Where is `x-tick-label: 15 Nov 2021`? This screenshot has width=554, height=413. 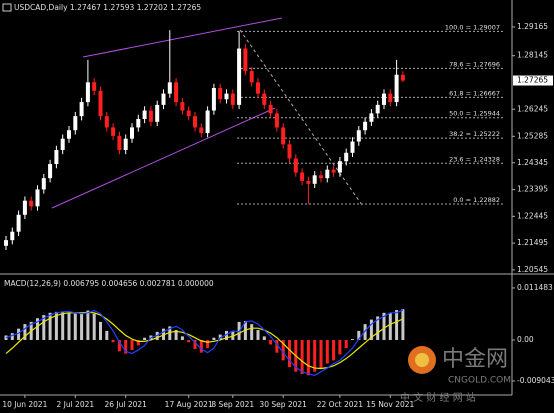 x-tick-label: 15 Nov 2021 is located at coordinates (390, 404).